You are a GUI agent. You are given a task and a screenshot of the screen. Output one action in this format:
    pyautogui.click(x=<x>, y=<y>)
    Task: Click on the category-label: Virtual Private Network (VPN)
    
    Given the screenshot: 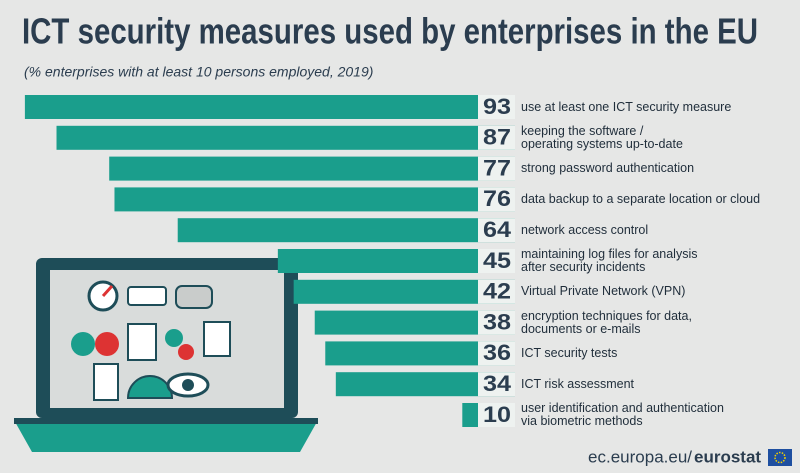 What is the action you would take?
    pyautogui.click(x=603, y=291)
    